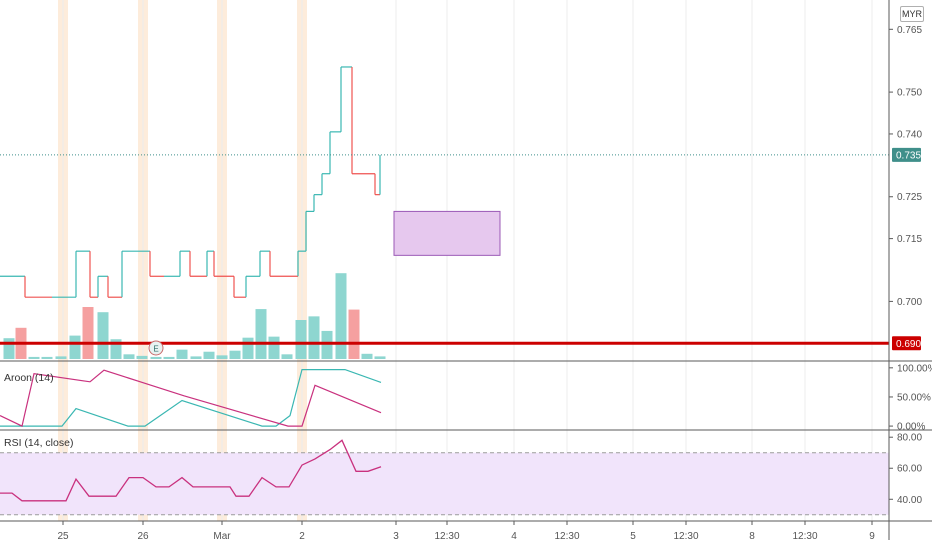 Image resolution: width=932 pixels, height=550 pixels. What do you see at coordinates (514, 536) in the screenshot?
I see `xtick-label-6: 4` at bounding box center [514, 536].